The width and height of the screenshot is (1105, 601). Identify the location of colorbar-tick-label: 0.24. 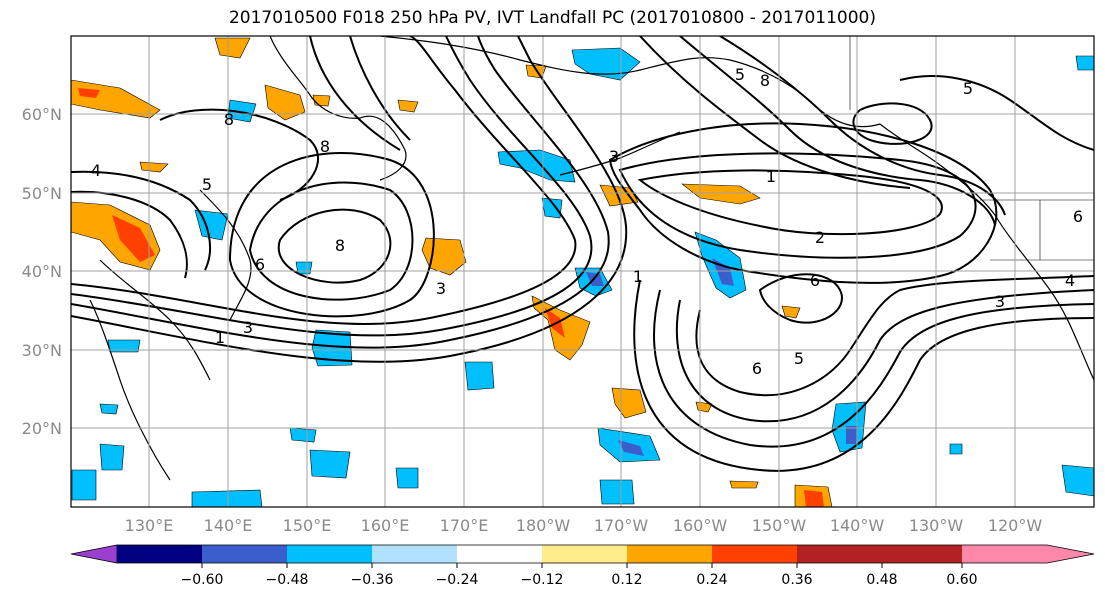
(711, 580).